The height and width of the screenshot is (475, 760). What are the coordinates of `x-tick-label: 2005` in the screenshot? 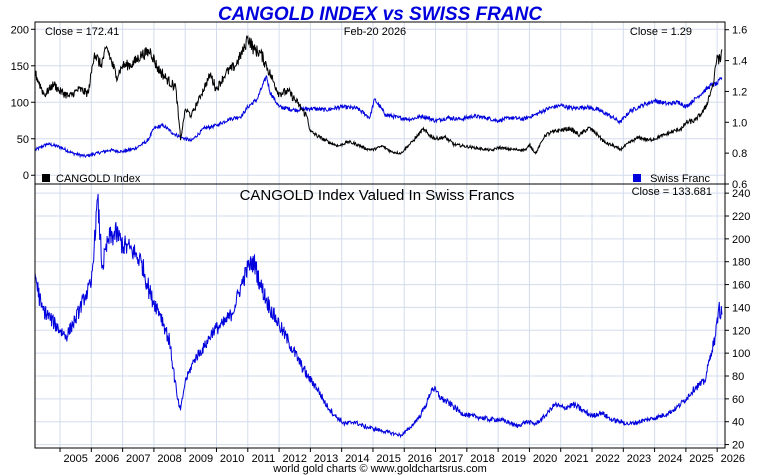 It's located at (75, 459).